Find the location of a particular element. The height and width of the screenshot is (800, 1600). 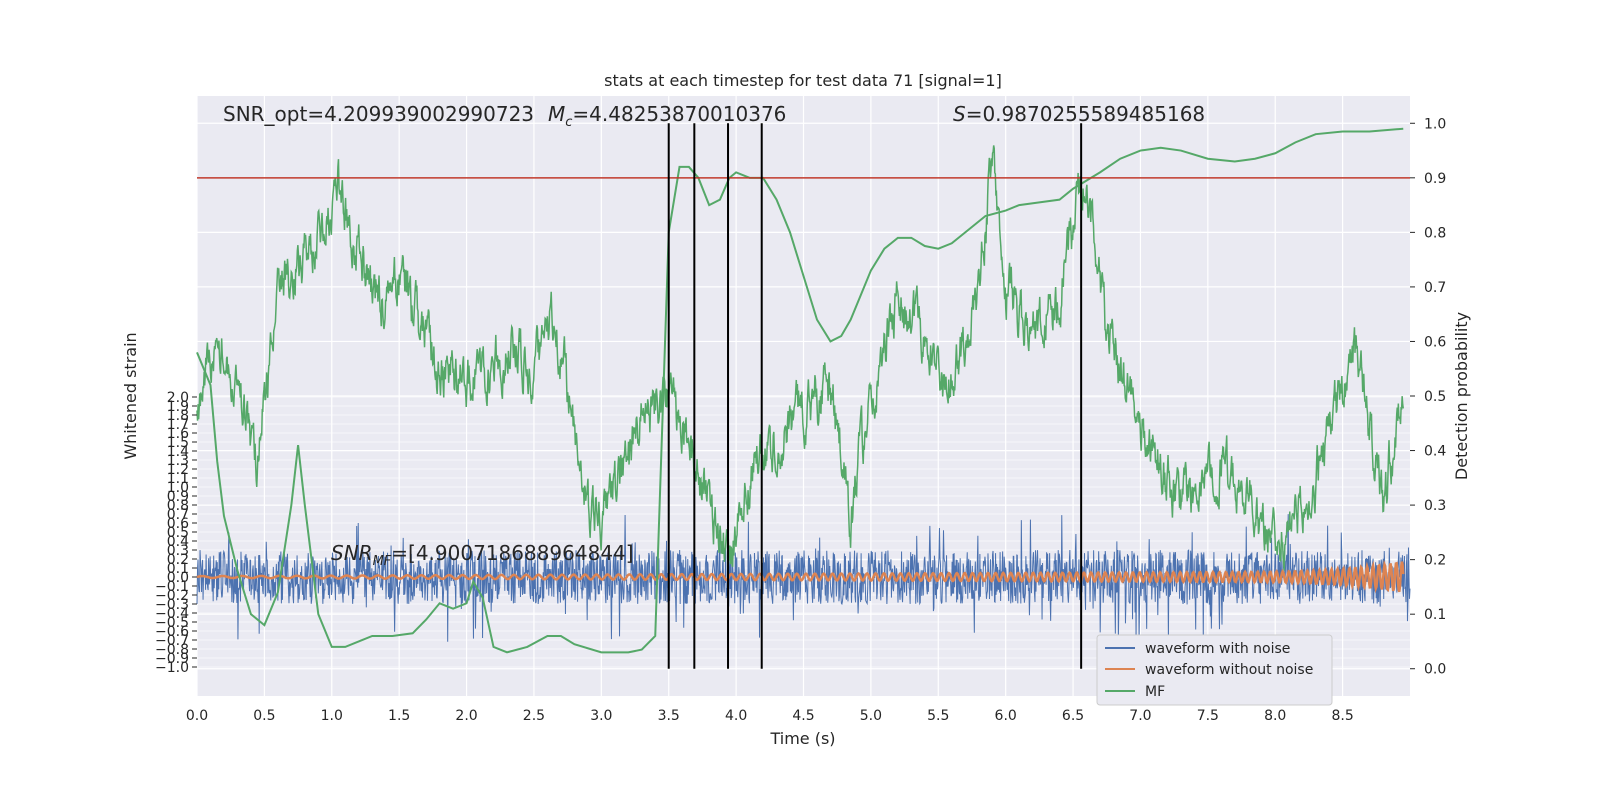

annotation-mc: Mc=4.48253870010376 is located at coordinates (667, 116).